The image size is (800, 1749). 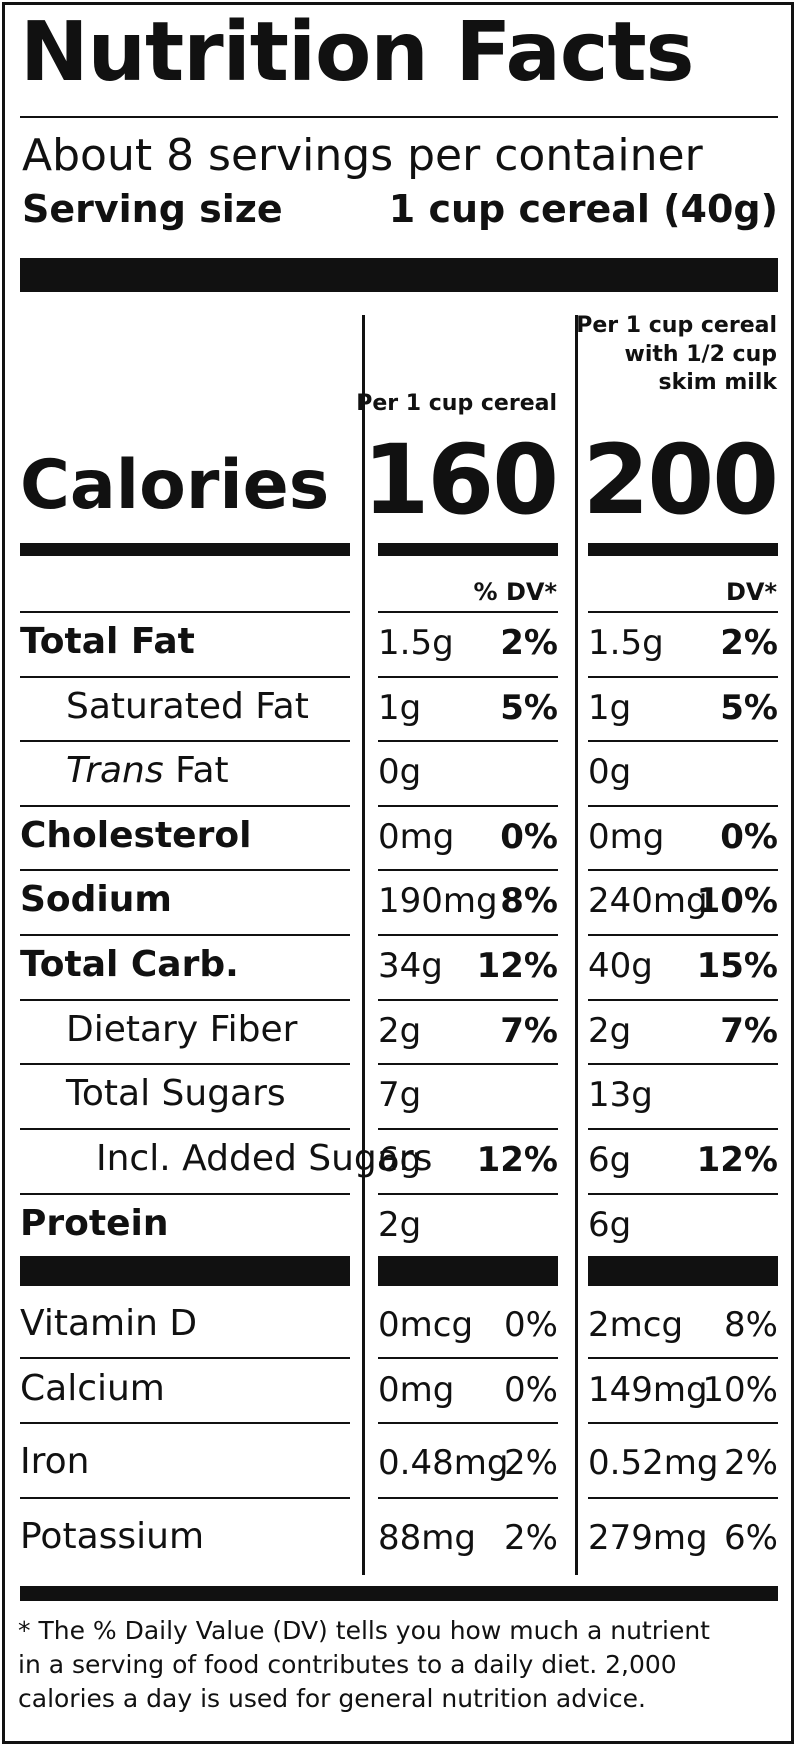 I want to click on column-2-header-line: with 1/2 cup, so click(x=700, y=354).